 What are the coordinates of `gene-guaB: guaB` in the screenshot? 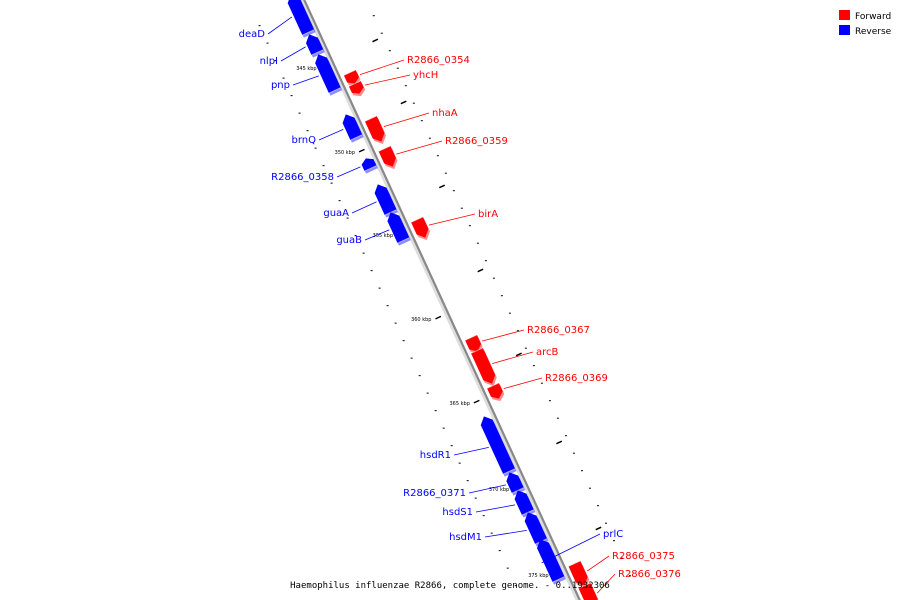 It's located at (373, 229).